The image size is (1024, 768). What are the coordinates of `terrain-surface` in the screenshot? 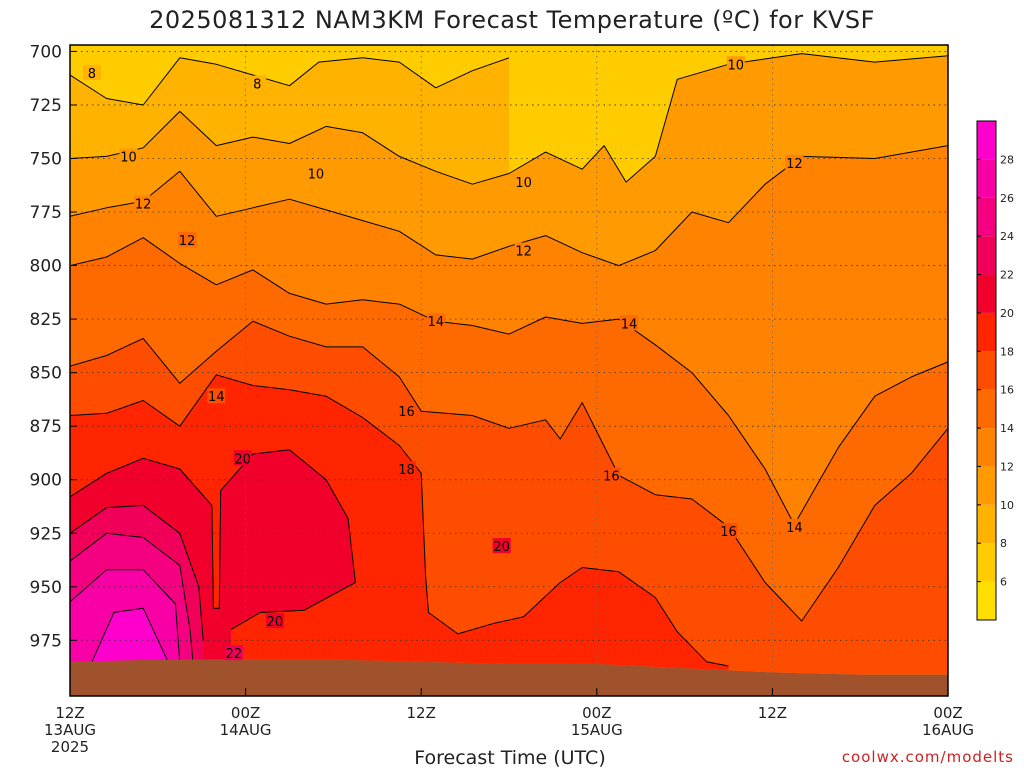 It's located at (509, 677).